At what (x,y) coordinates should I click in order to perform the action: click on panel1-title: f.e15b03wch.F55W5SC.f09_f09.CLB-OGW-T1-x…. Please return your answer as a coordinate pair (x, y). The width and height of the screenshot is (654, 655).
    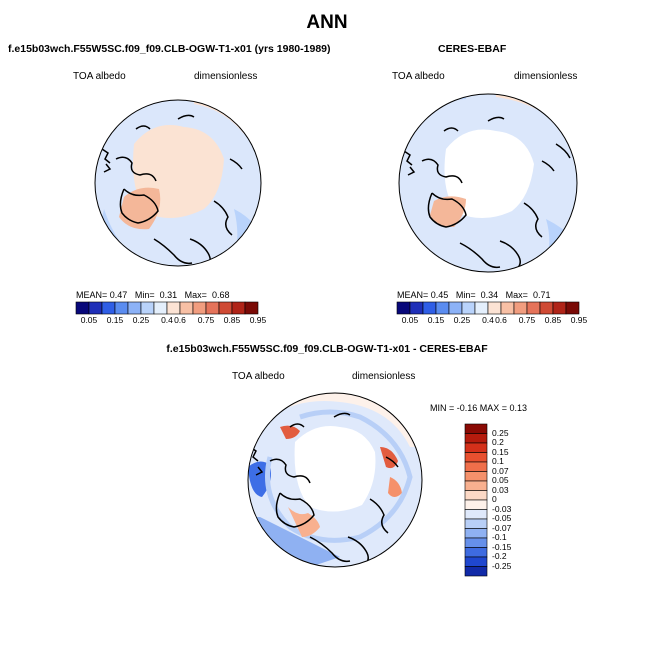
    Looking at the image, I should click on (169, 49).